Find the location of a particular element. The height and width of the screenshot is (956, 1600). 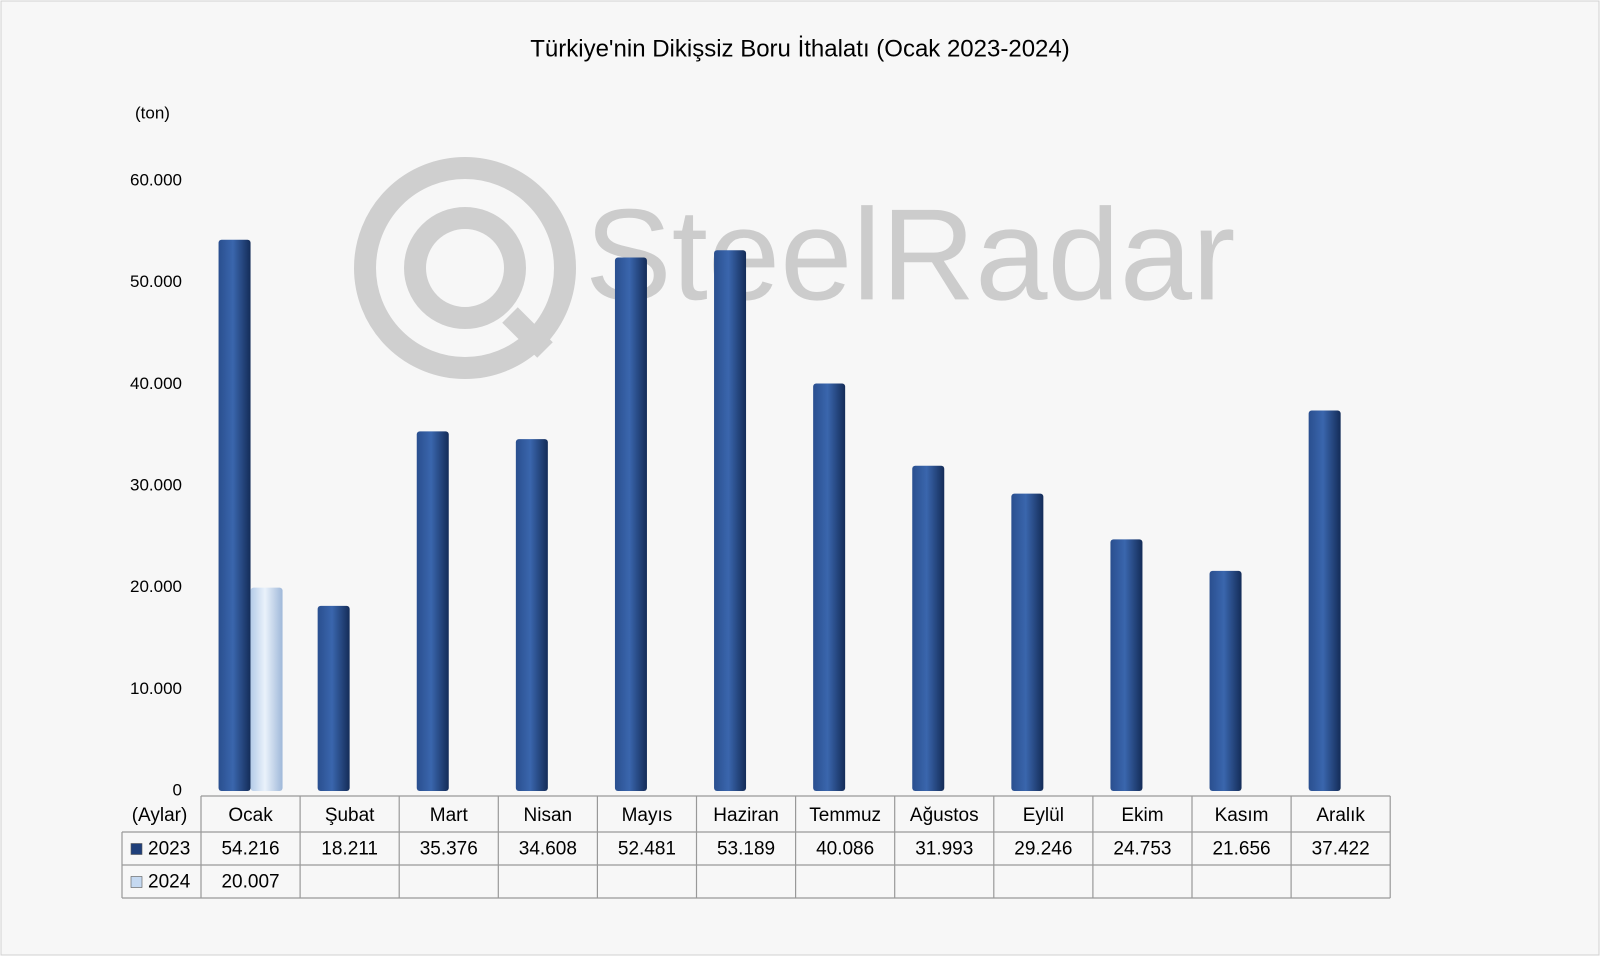

table-value: 37.422 is located at coordinates (1341, 849).